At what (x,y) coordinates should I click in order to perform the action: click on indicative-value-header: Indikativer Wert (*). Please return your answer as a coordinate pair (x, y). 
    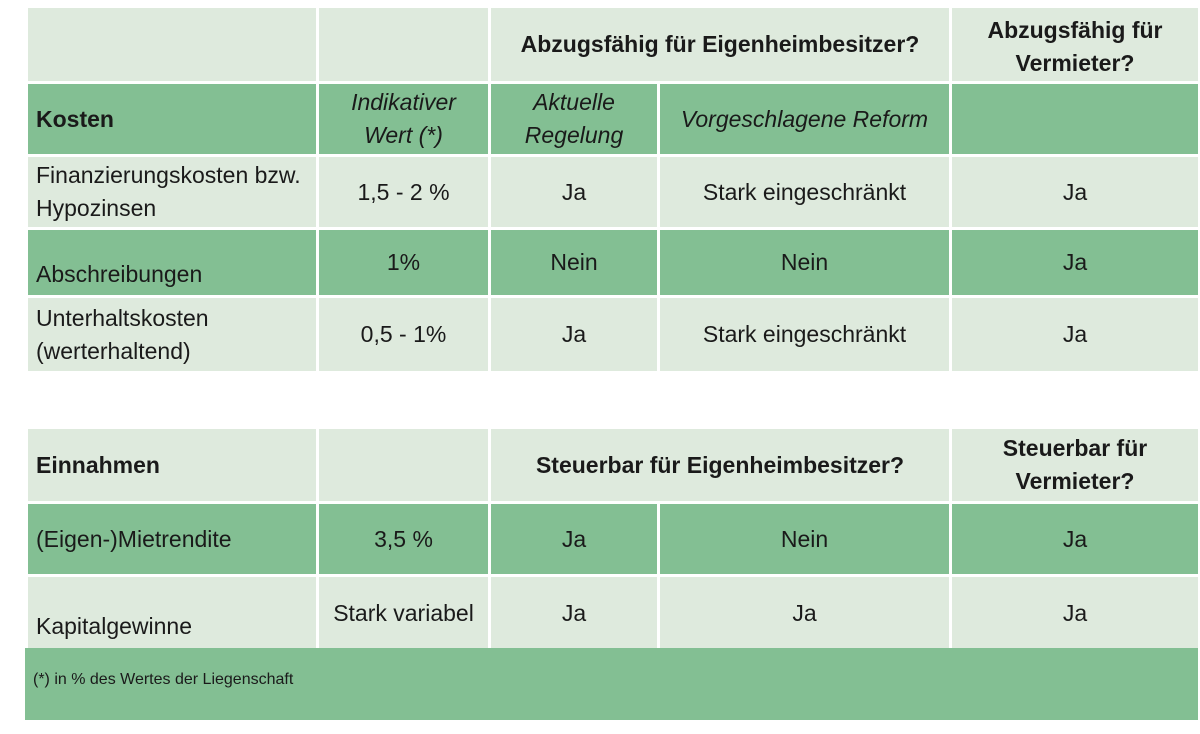
    Looking at the image, I should click on (403, 119).